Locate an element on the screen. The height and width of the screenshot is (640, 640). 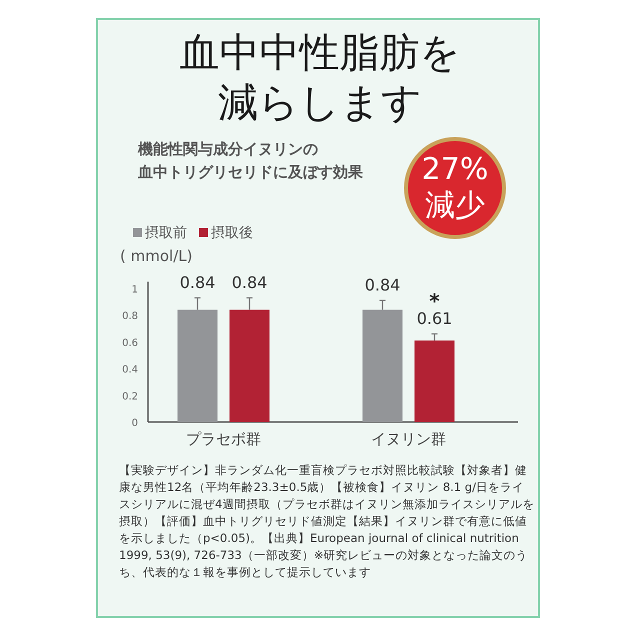
text: 27%減少 is located at coordinates (455, 188).